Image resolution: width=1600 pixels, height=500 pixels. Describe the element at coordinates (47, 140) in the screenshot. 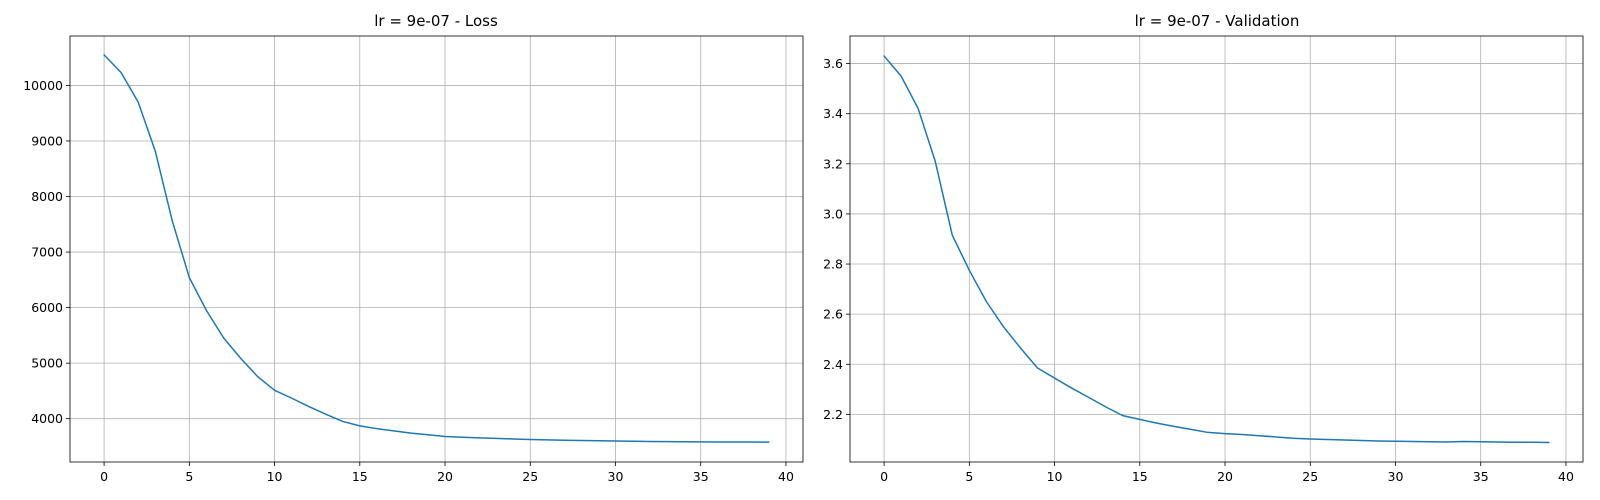

I see `loss-chart-y-tick-label: 9000` at that location.